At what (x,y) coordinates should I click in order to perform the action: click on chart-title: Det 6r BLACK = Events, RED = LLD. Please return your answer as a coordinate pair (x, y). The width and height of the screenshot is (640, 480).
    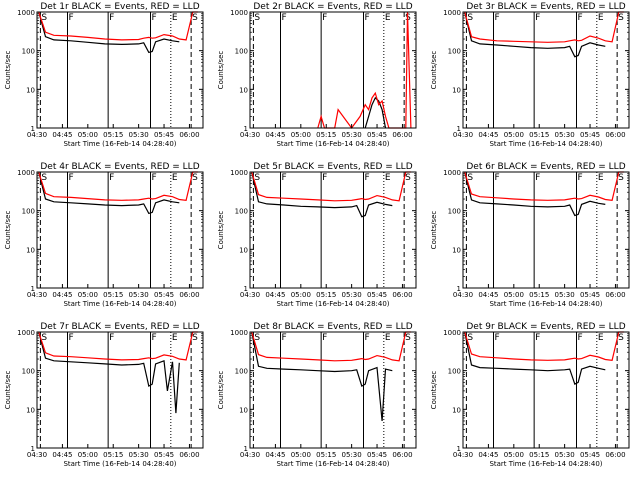
    Looking at the image, I should click on (545, 167).